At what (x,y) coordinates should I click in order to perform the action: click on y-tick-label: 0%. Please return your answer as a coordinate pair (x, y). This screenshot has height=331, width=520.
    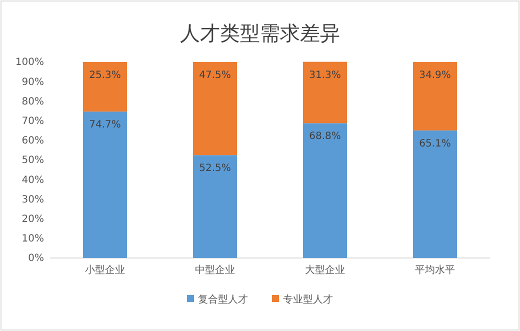
    Looking at the image, I should click on (36, 258).